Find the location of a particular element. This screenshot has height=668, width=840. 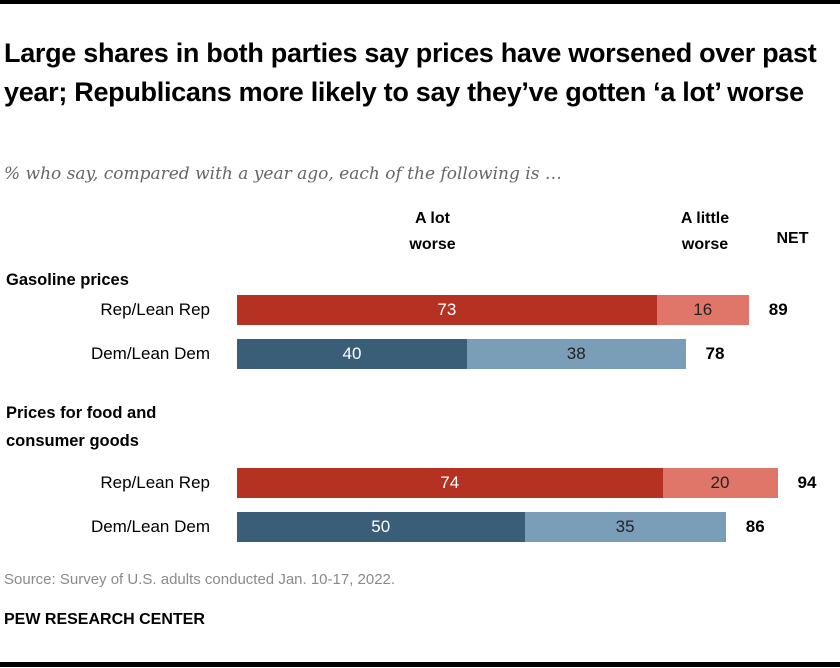

net-value: 86 is located at coordinates (755, 526).